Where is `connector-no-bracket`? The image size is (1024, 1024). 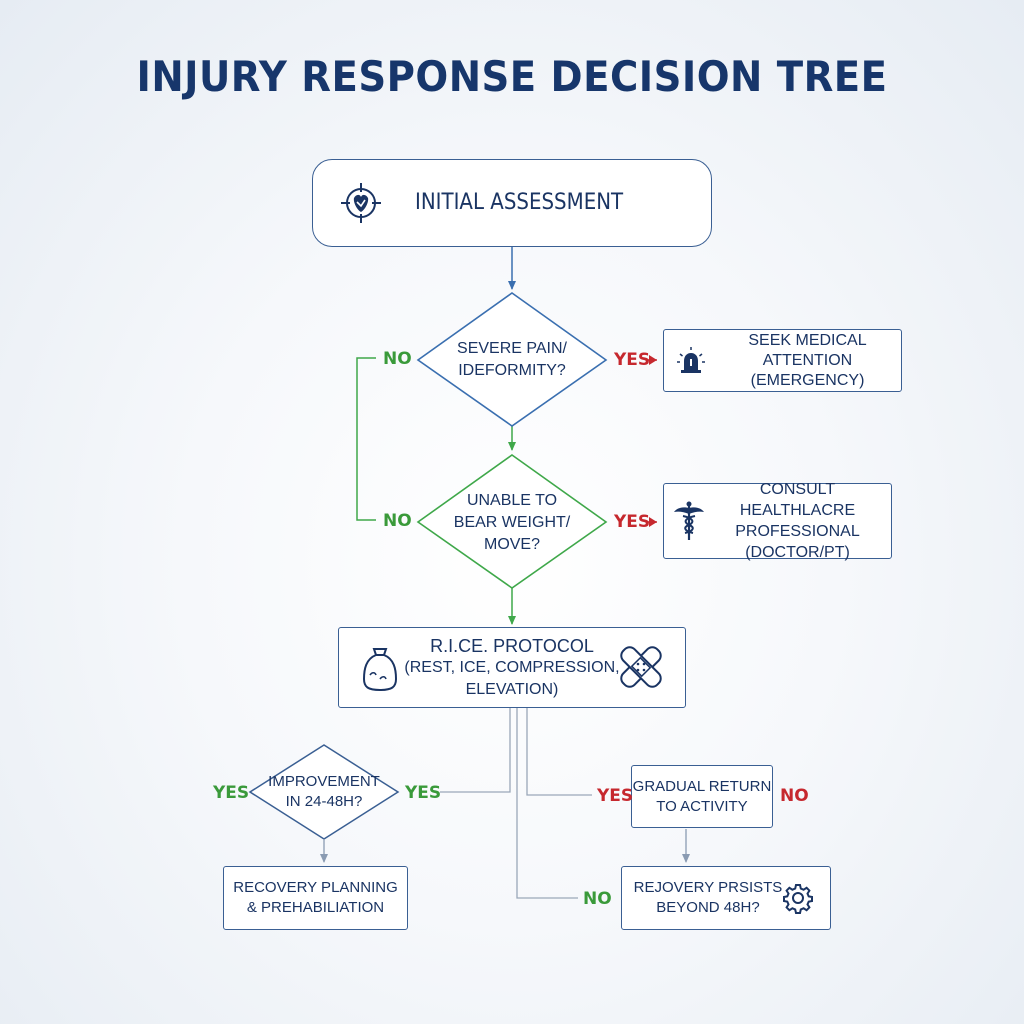 connector-no-bracket is located at coordinates (366, 439).